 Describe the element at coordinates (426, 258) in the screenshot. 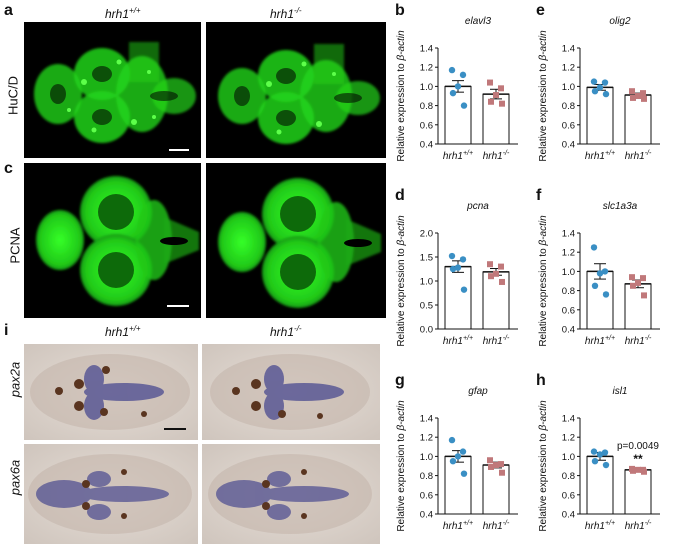

I see `y-tick-label: 1.5` at that location.